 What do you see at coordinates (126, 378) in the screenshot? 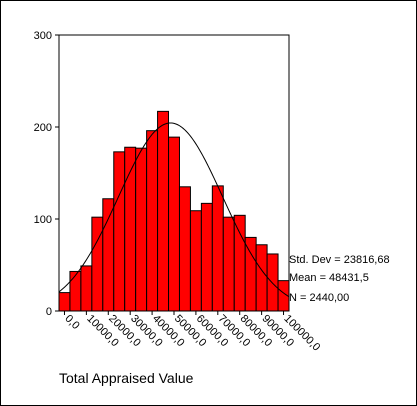
I see `x-axis-title: Total Appraised Value` at bounding box center [126, 378].